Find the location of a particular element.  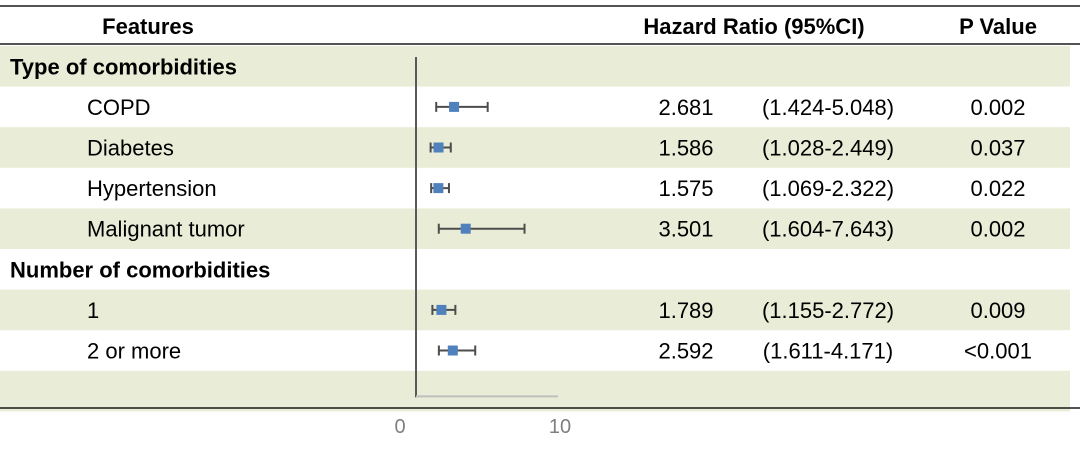

ci-value: (1.424-5.048) is located at coordinates (828, 107).